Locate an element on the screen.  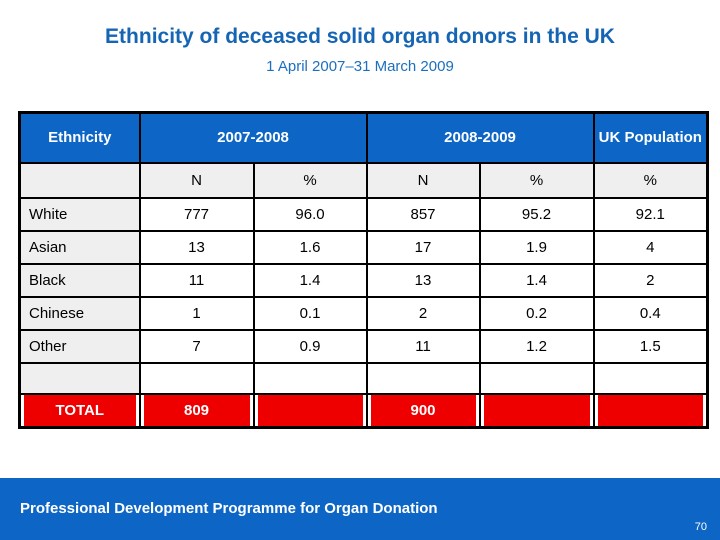
data-cell: 17 is located at coordinates (423, 247).